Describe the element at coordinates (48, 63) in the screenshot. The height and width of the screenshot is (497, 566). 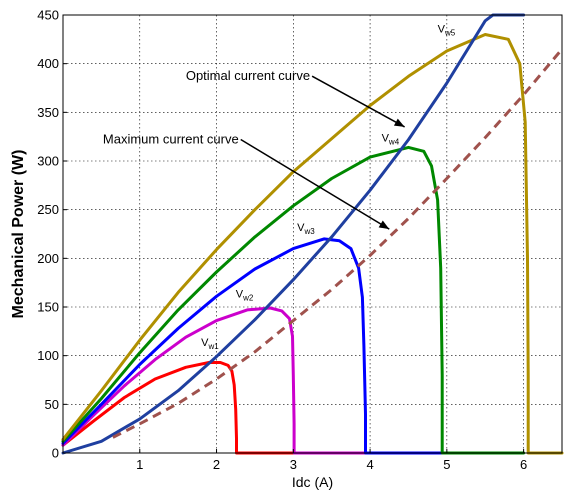
I see `y-tick-label: 400` at that location.